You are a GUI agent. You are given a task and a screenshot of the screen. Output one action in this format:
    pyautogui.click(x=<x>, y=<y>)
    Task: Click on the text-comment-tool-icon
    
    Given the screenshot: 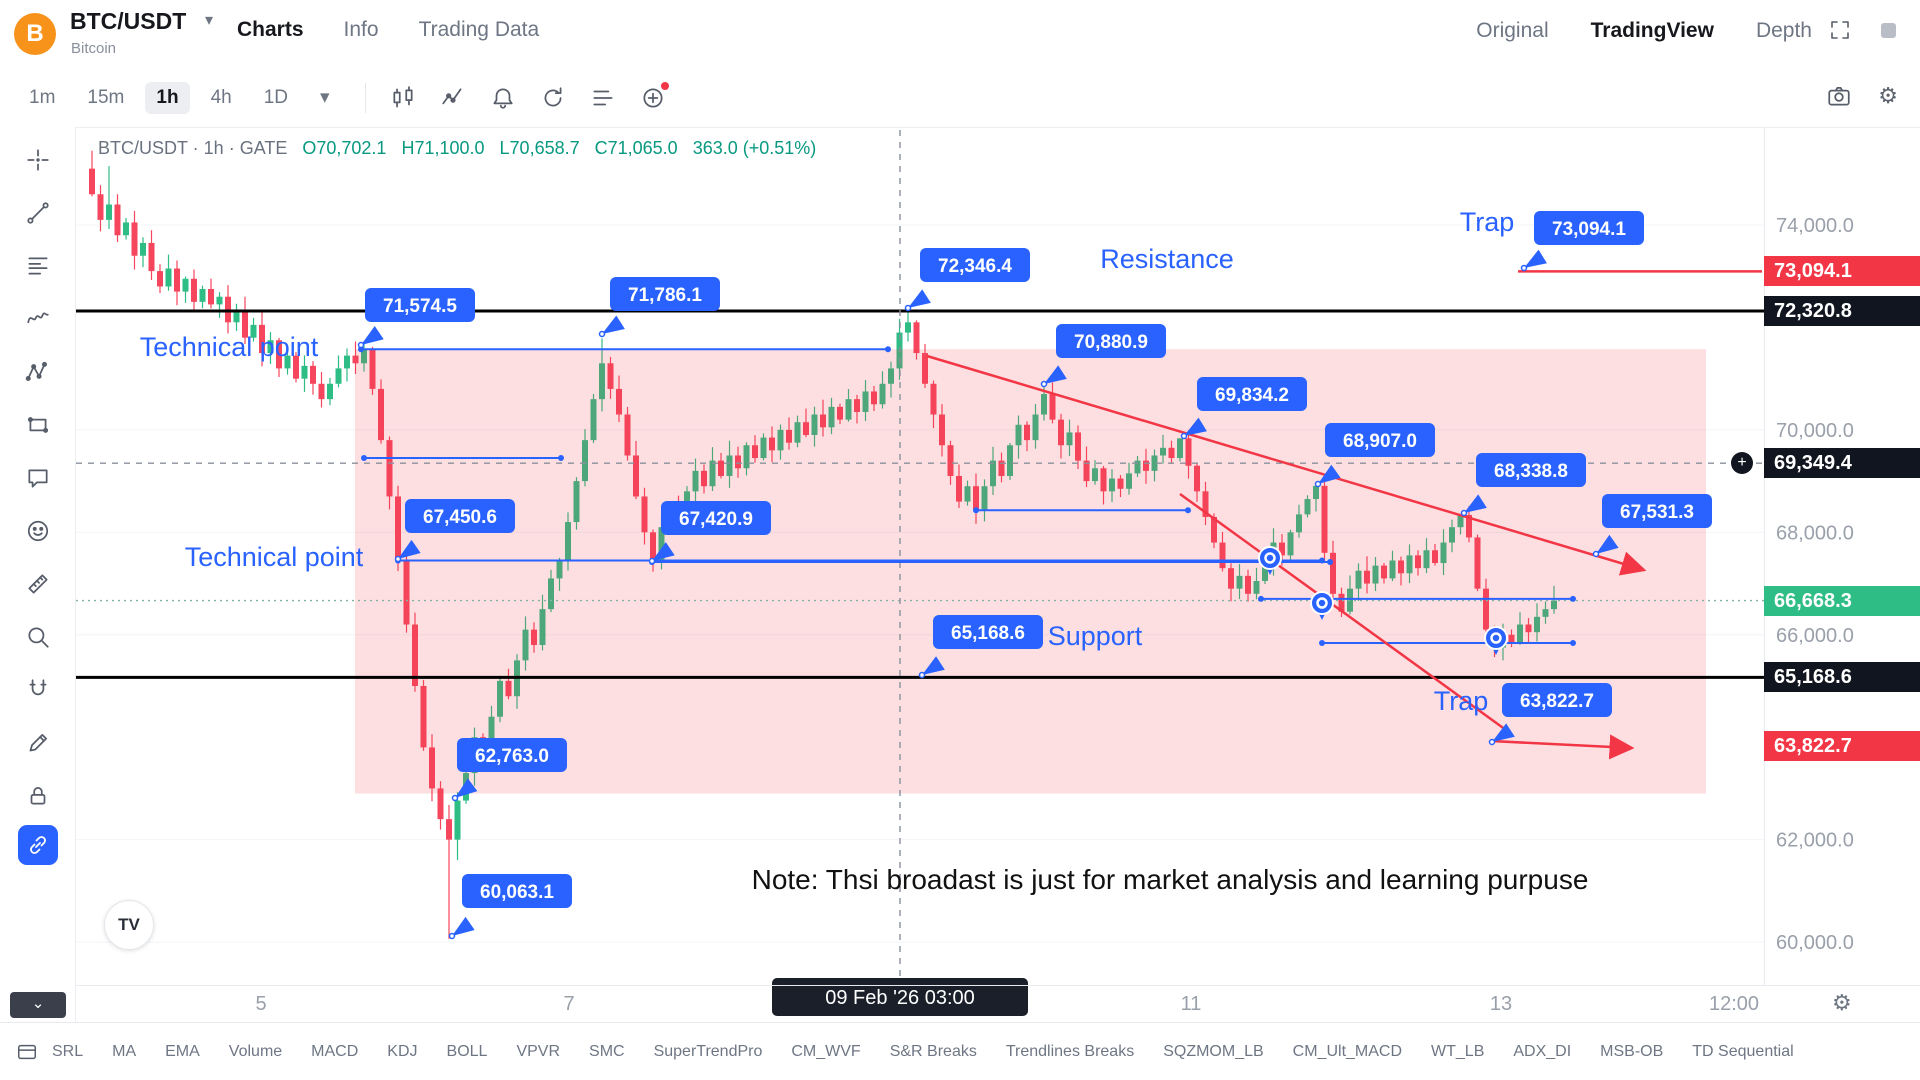 What is the action you would take?
    pyautogui.click(x=38, y=478)
    